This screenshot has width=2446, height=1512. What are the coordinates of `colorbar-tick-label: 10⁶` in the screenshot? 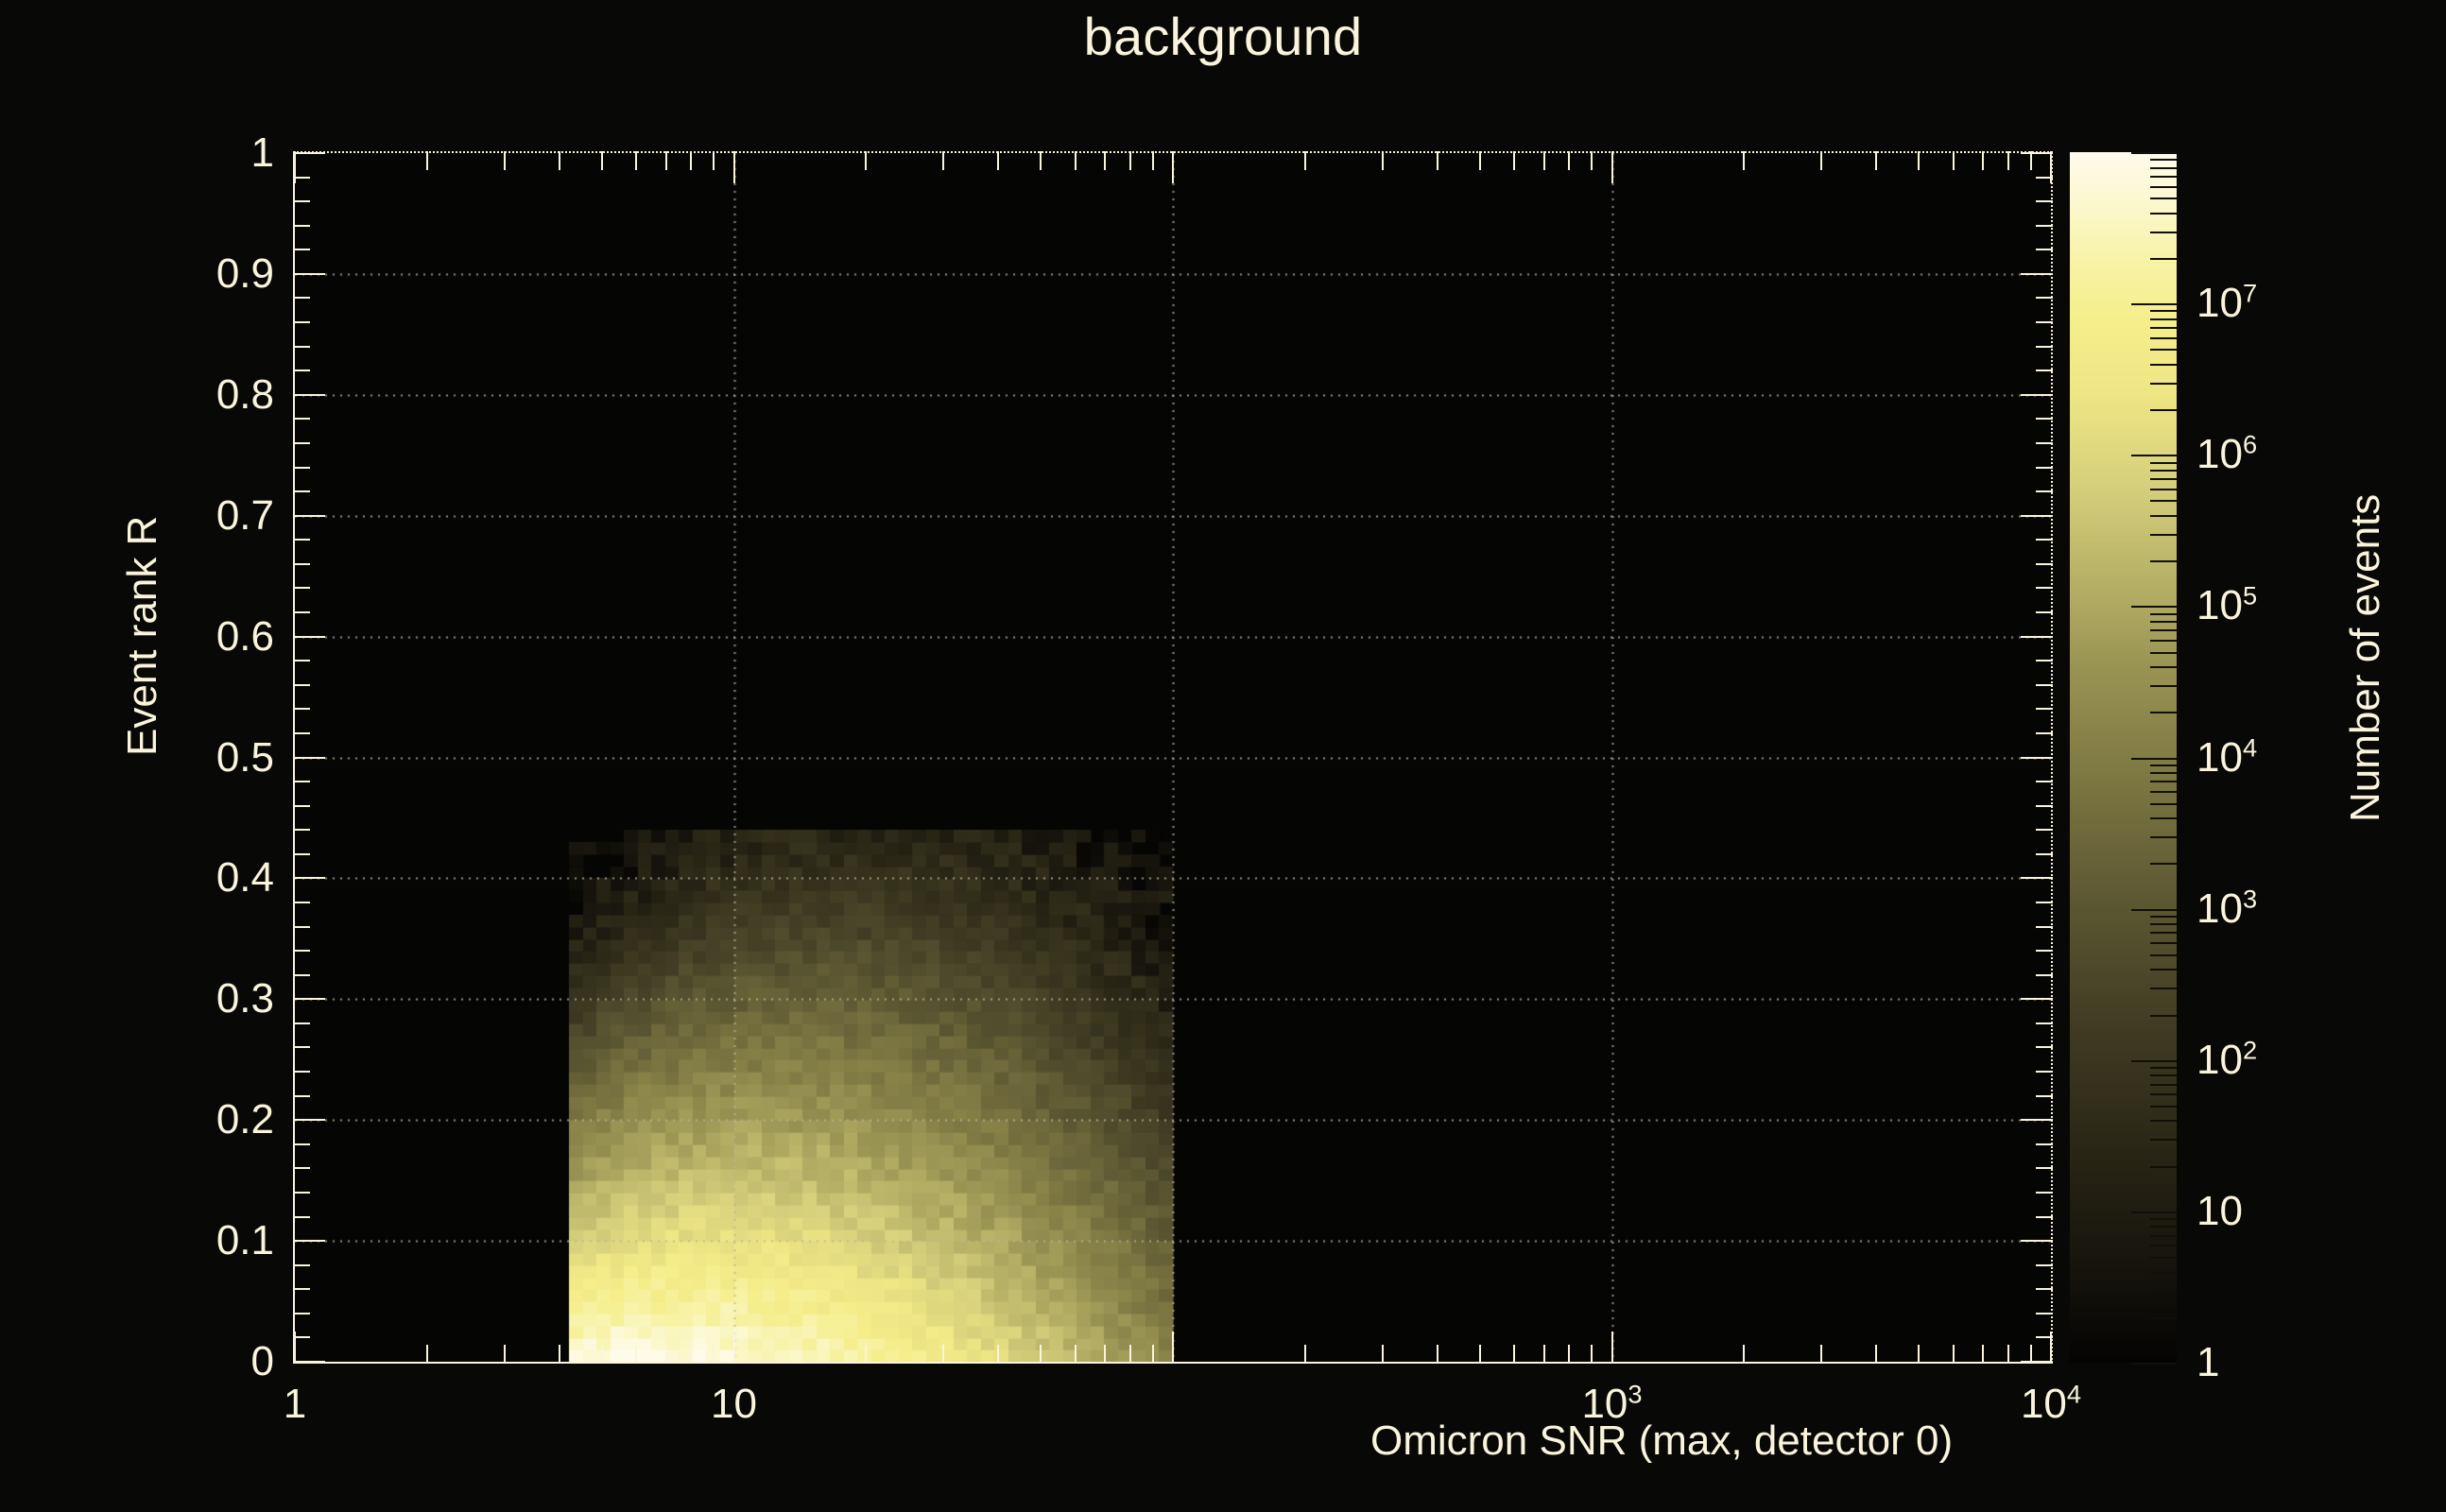 It's located at (2226, 454).